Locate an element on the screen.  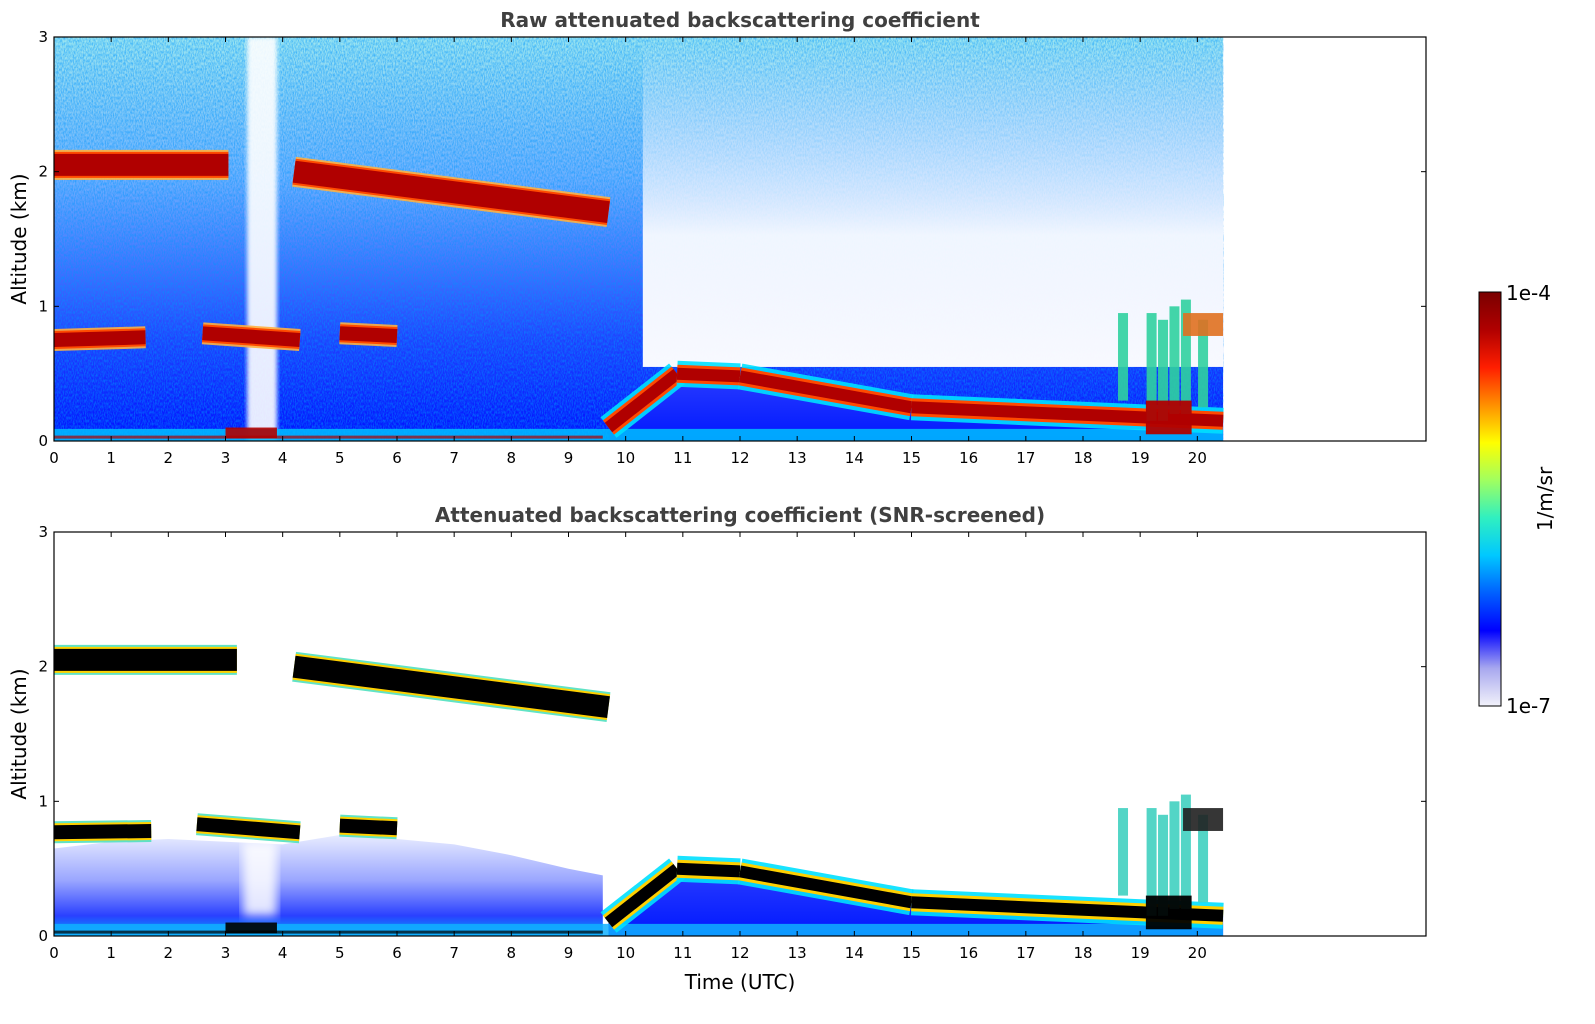
x-tick-10: 10 is located at coordinates (625, 252).